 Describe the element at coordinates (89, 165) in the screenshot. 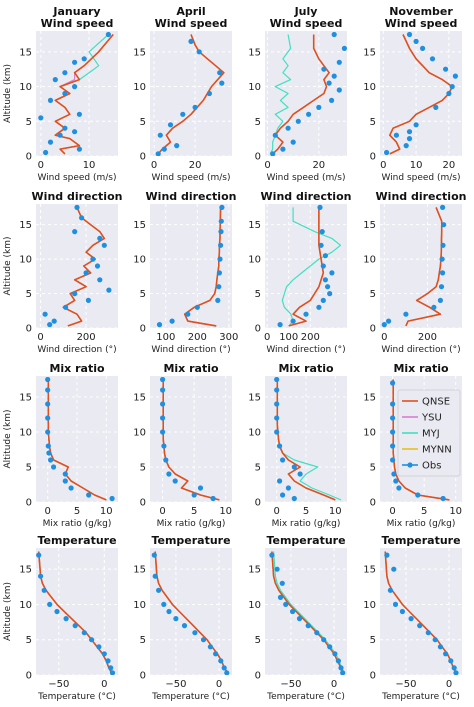

I see `x-tick-label: 10` at that location.